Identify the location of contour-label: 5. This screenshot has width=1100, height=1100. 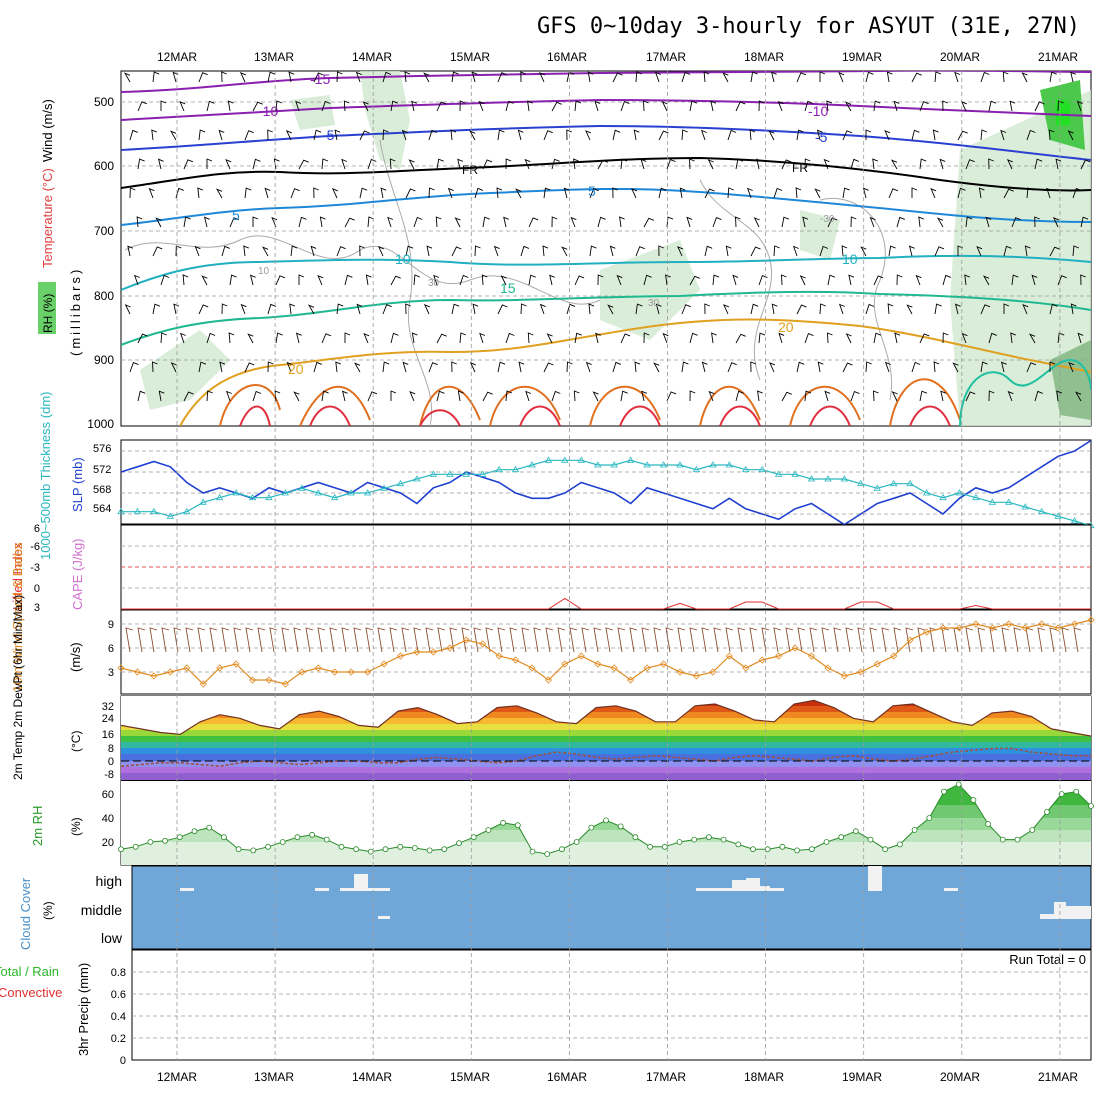
(236, 215).